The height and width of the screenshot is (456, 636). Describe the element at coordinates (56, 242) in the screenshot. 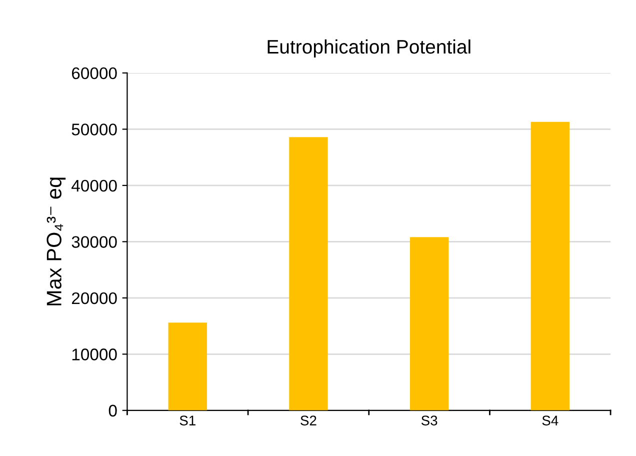

I see `y-axis-title: Max PO₄³⁻ eq` at that location.